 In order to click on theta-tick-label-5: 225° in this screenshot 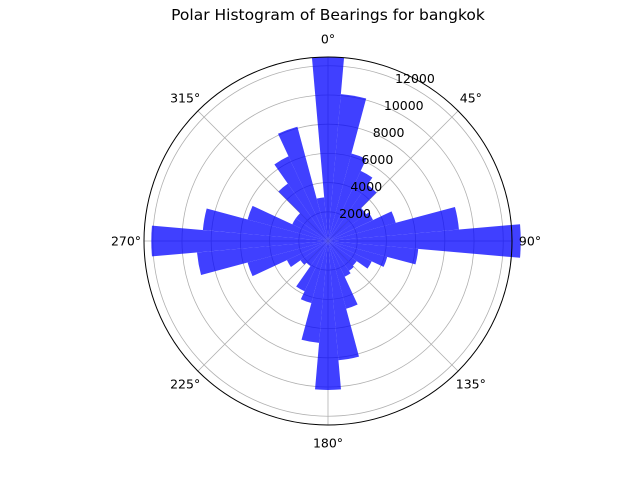, I will do `click(185, 383)`.